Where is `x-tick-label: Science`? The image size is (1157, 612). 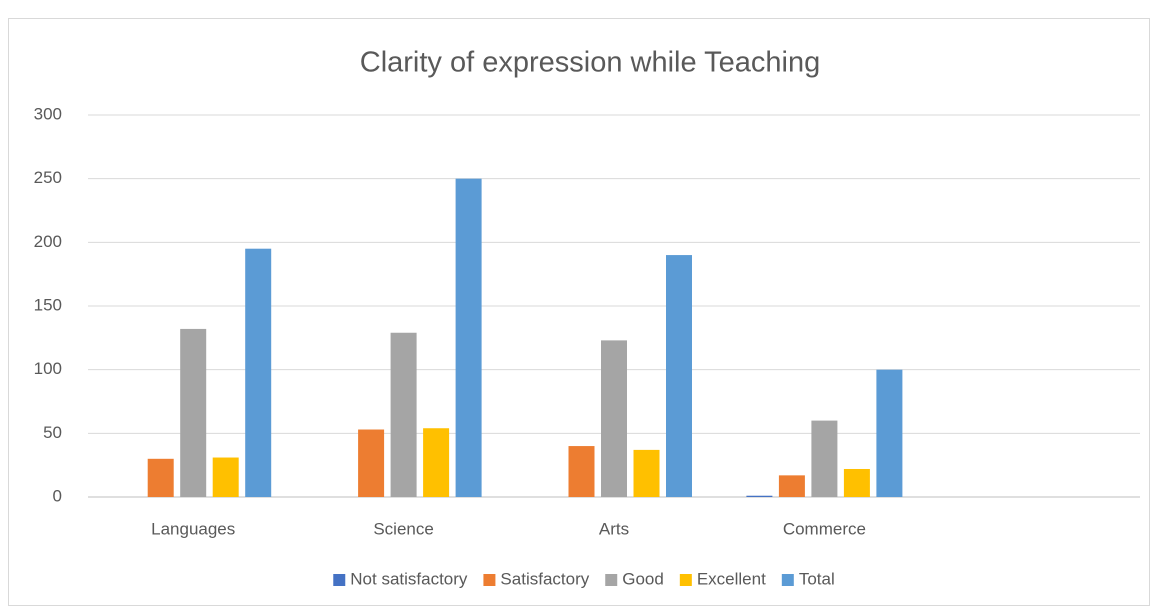
x-tick-label: Science is located at coordinates (403, 528).